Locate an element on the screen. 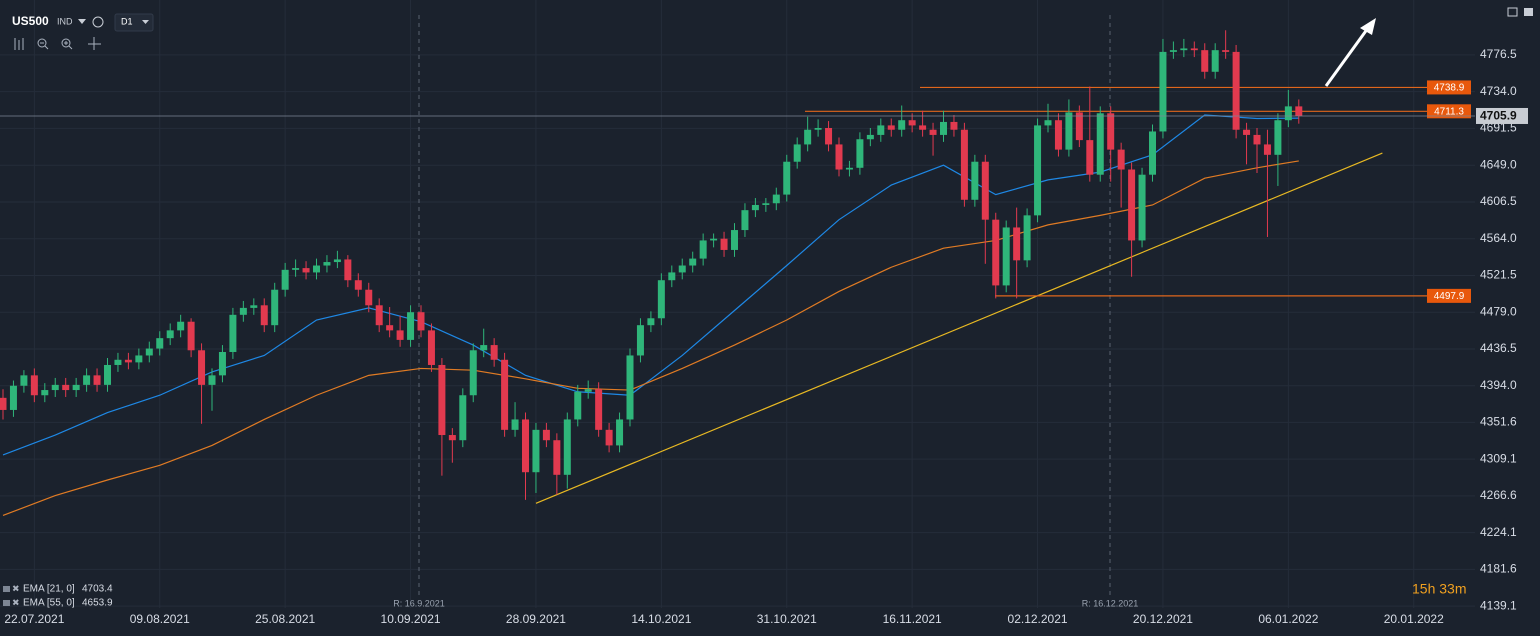 The width and height of the screenshot is (1540, 636). y-tick-label: 4309.1 is located at coordinates (1498, 458).